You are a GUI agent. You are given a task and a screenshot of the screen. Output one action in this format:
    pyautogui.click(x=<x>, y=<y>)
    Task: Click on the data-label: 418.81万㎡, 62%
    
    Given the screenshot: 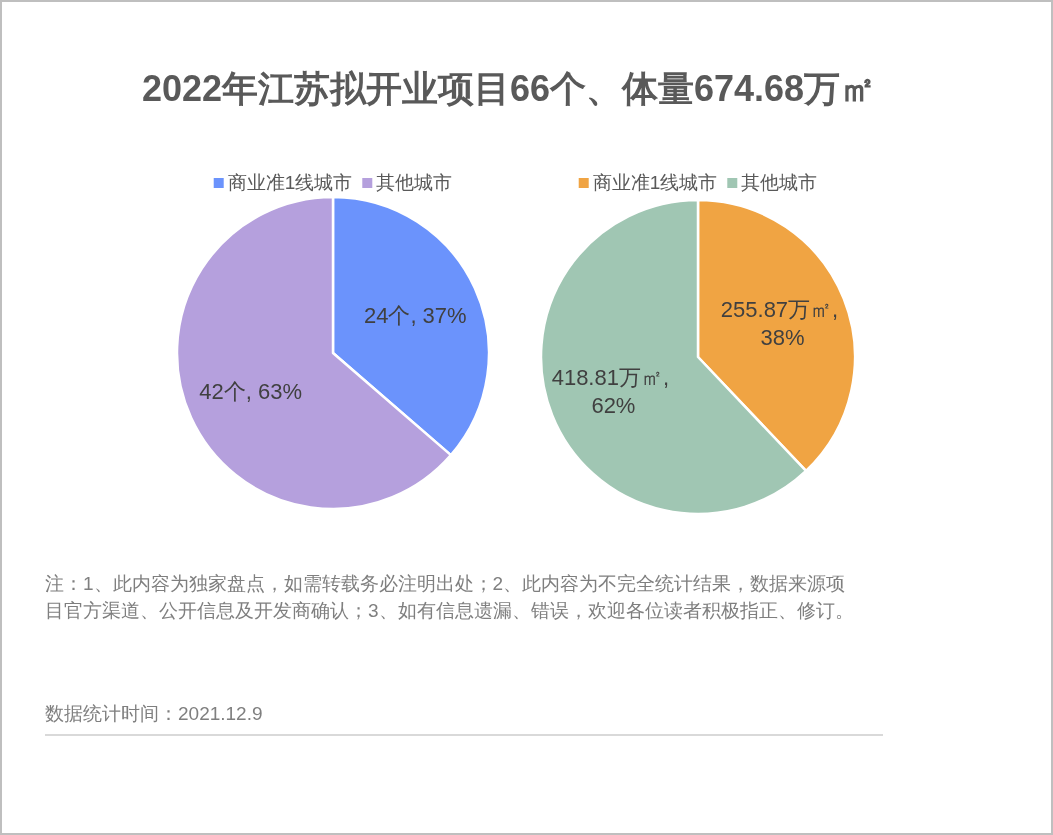 What is the action you would take?
    pyautogui.click(x=613, y=391)
    